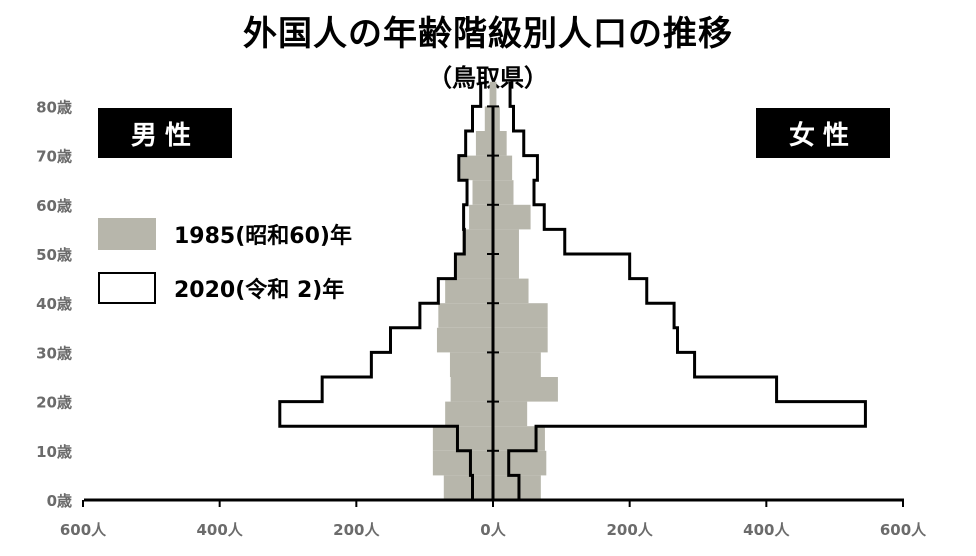  I want to click on x-tick-label-1: 400人, so click(220, 530).